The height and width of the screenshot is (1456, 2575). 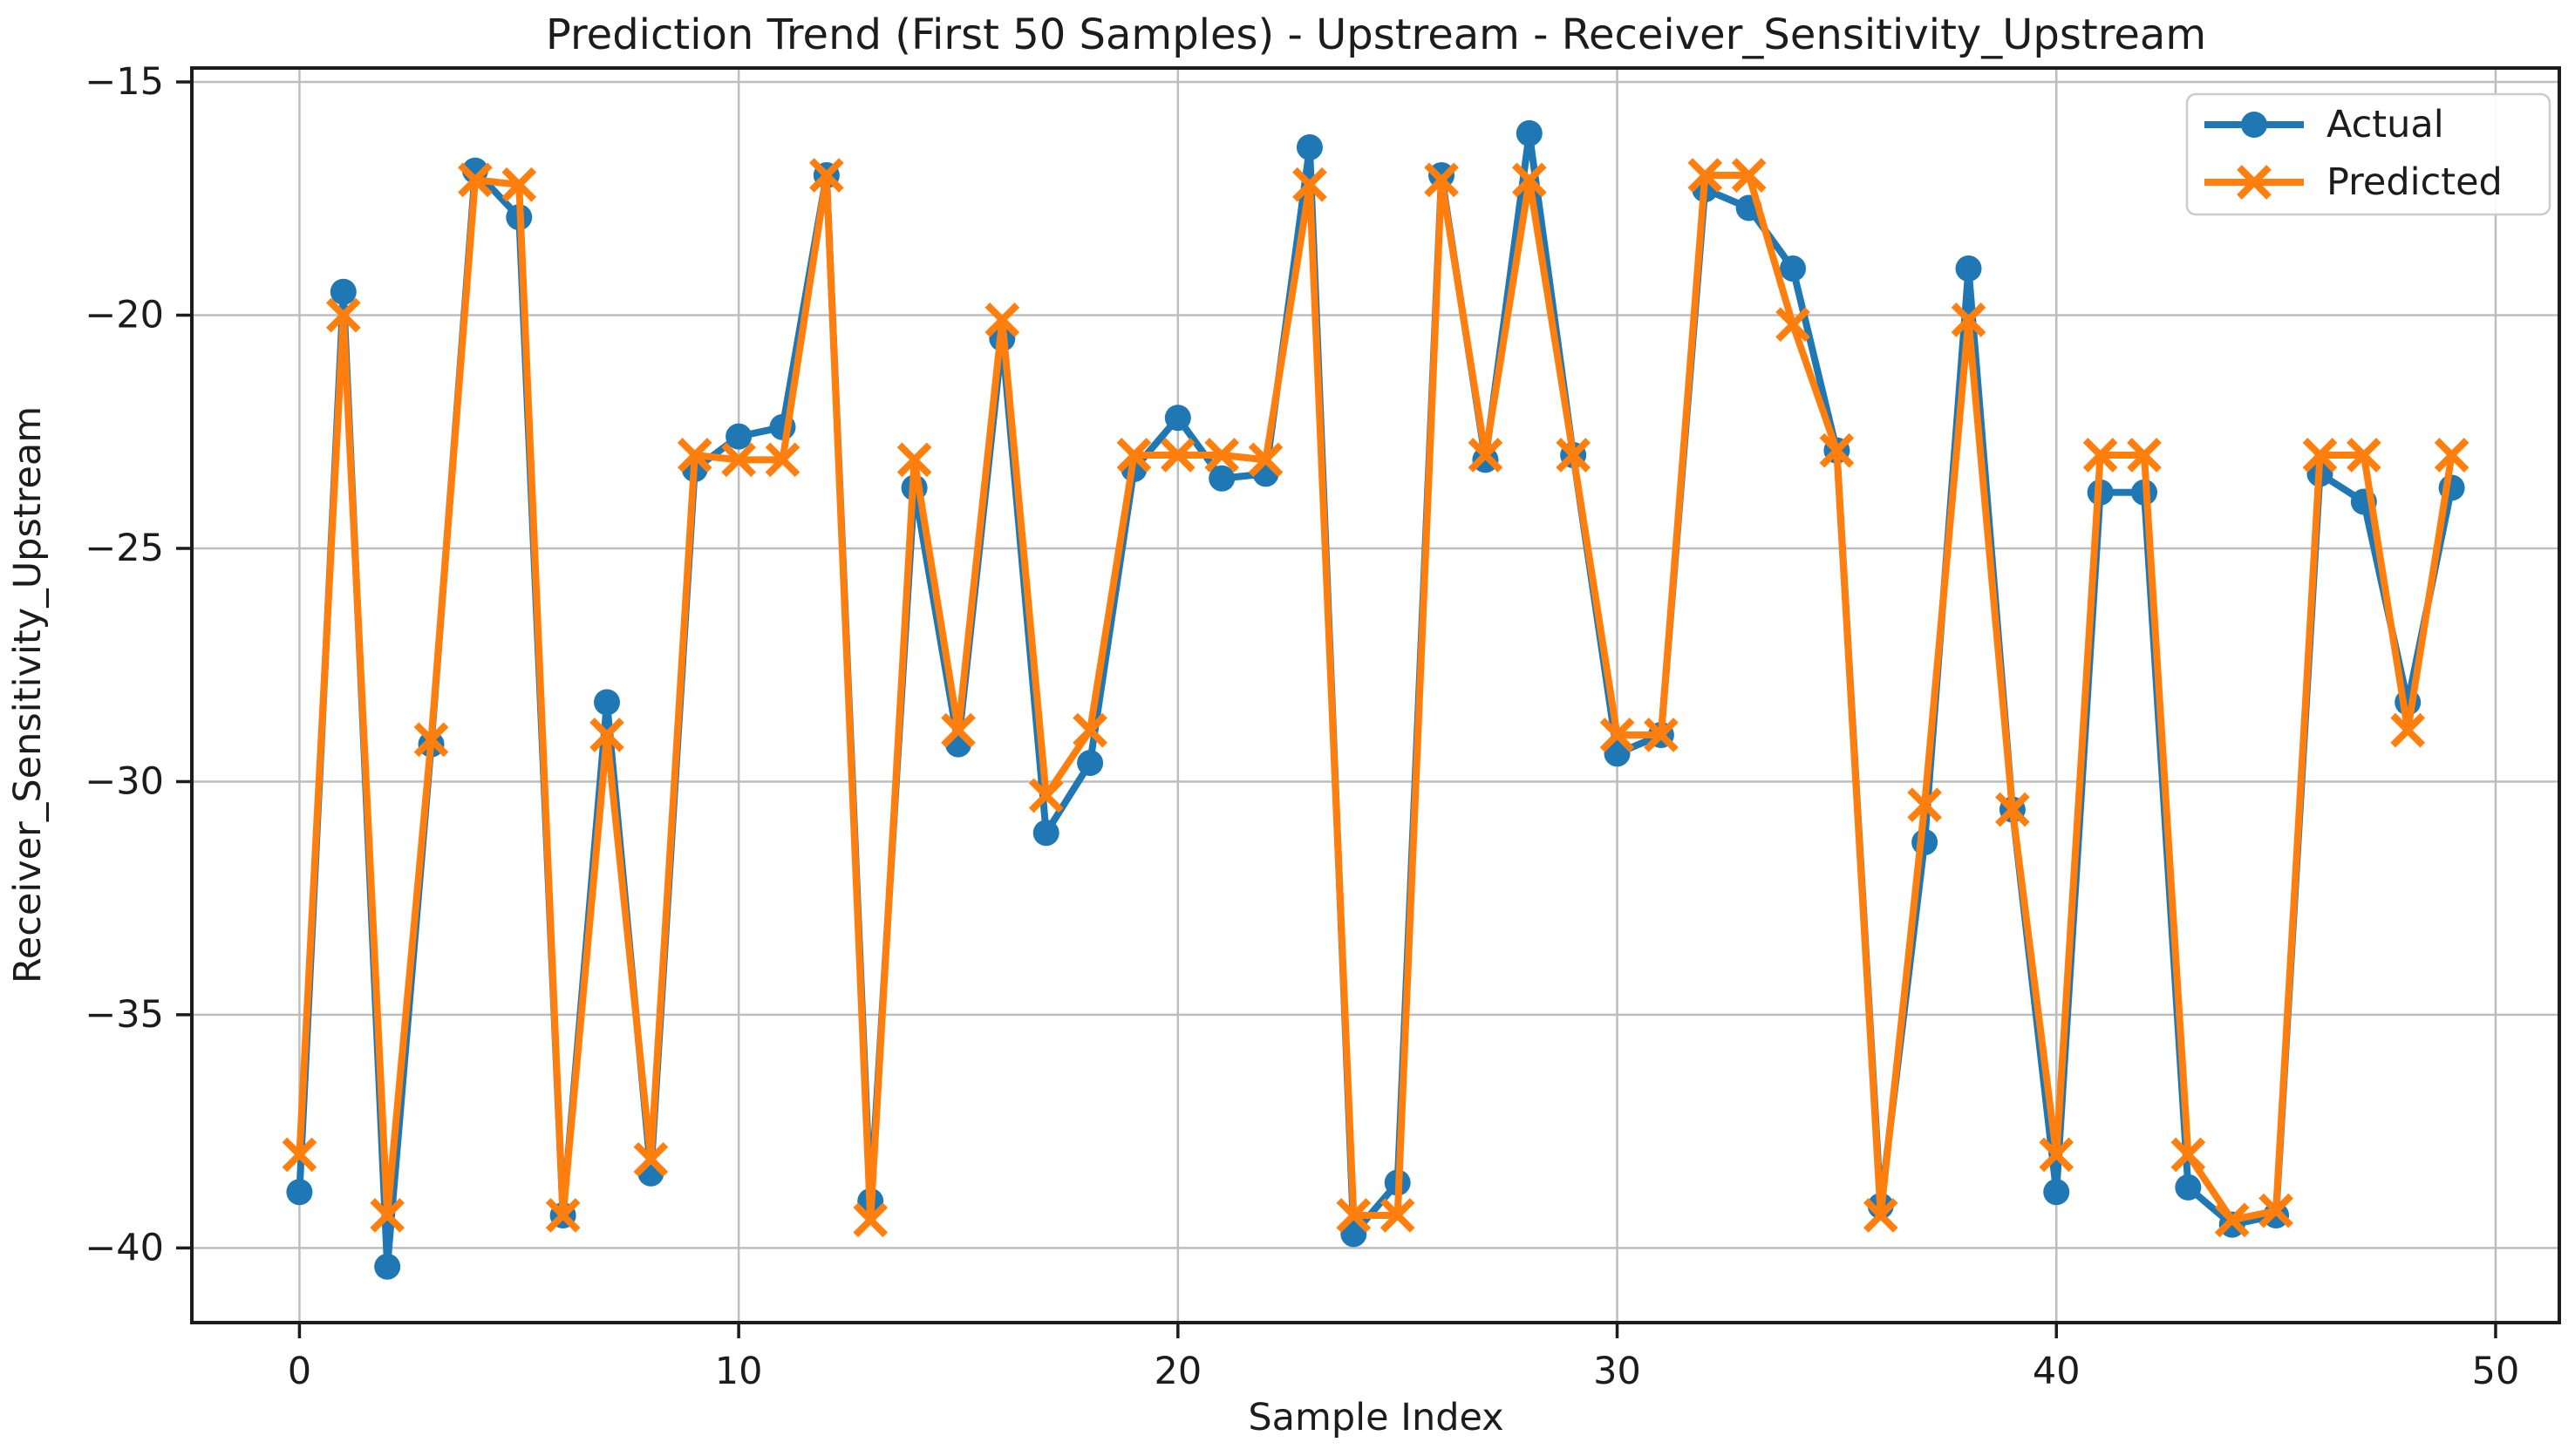 What do you see at coordinates (2254, 182) in the screenshot?
I see `legend-x-marker-icon` at bounding box center [2254, 182].